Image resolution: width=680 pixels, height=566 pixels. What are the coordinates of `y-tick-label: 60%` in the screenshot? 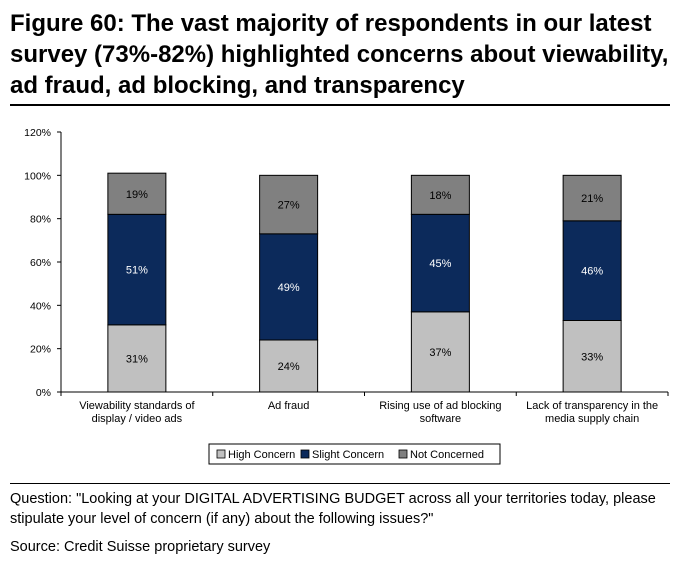 It's located at (40, 263).